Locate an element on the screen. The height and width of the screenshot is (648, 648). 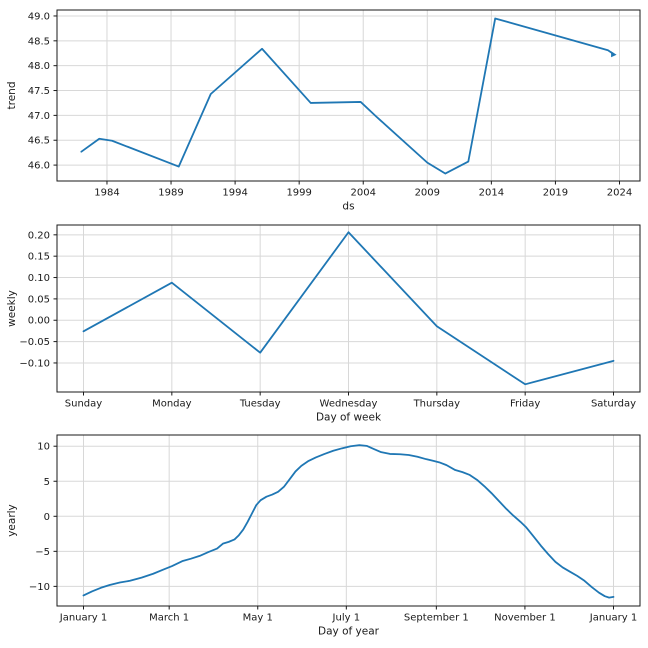
y-tick-label: 0 is located at coordinates (47, 517).